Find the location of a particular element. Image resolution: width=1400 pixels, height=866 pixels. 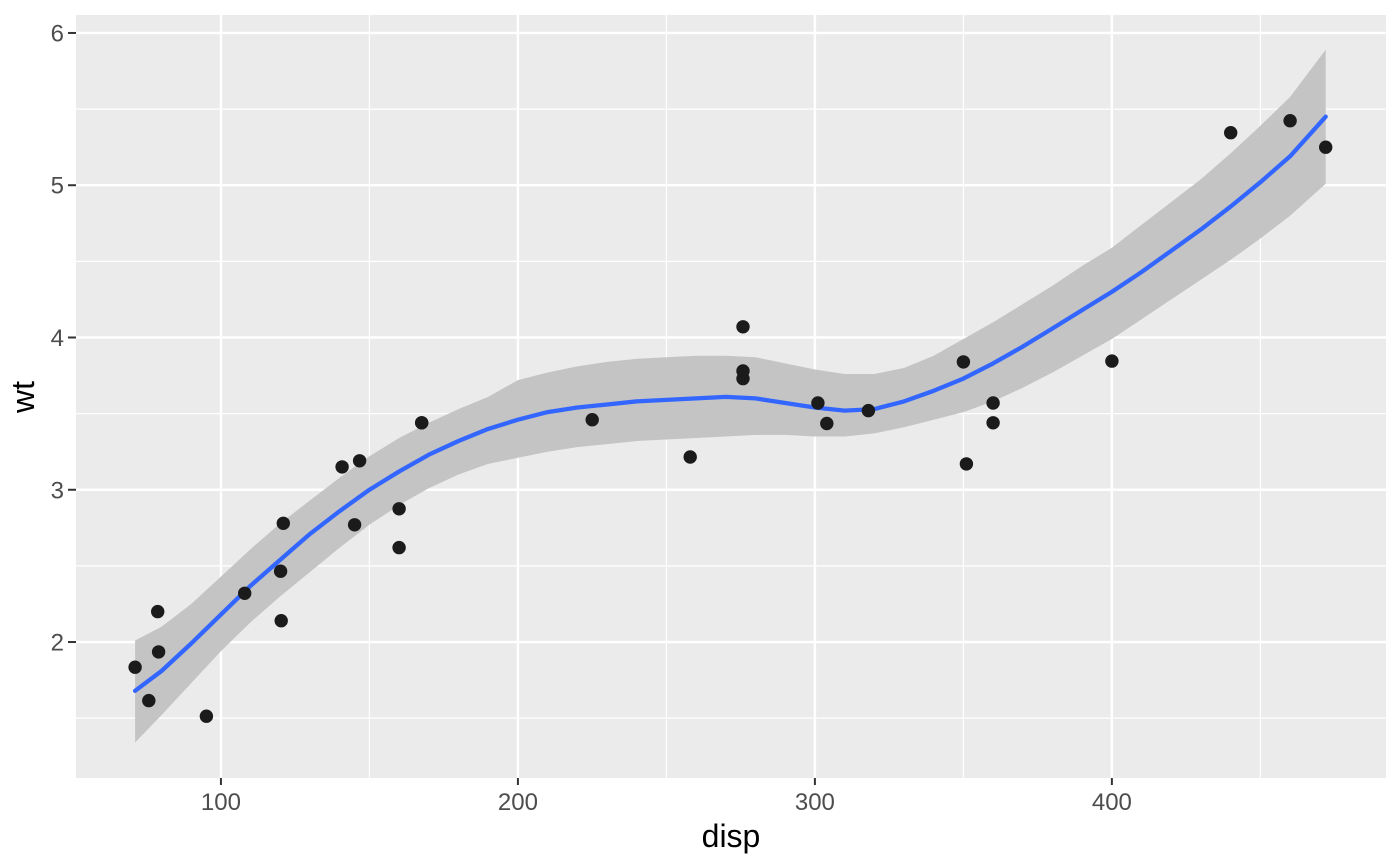

x-tick-label: 100 is located at coordinates (221, 802).